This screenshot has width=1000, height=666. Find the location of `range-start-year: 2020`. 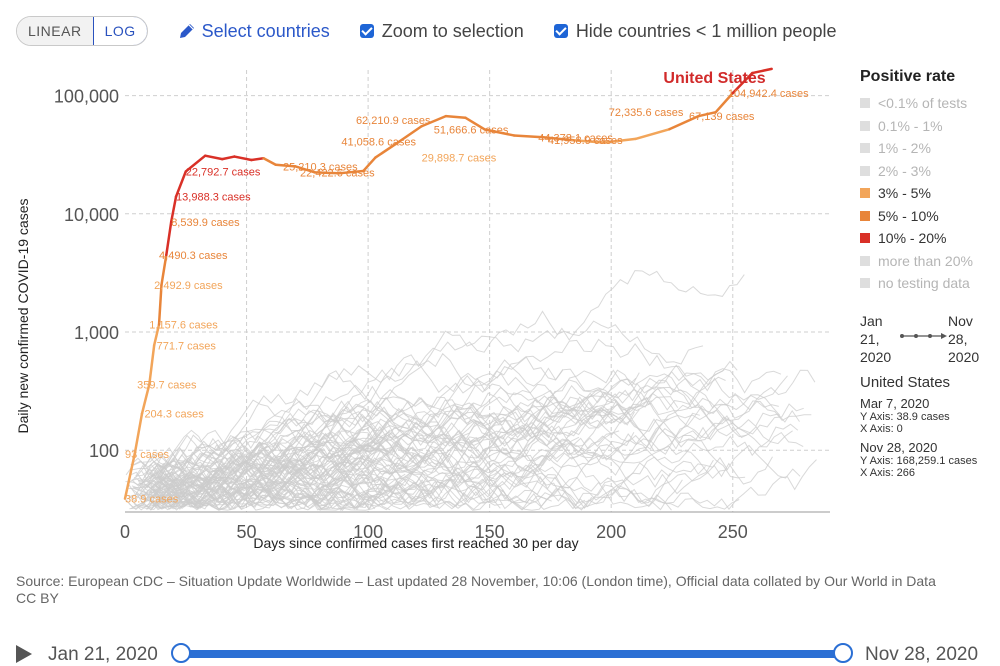

range-start-year: 2020 is located at coordinates (875, 357).